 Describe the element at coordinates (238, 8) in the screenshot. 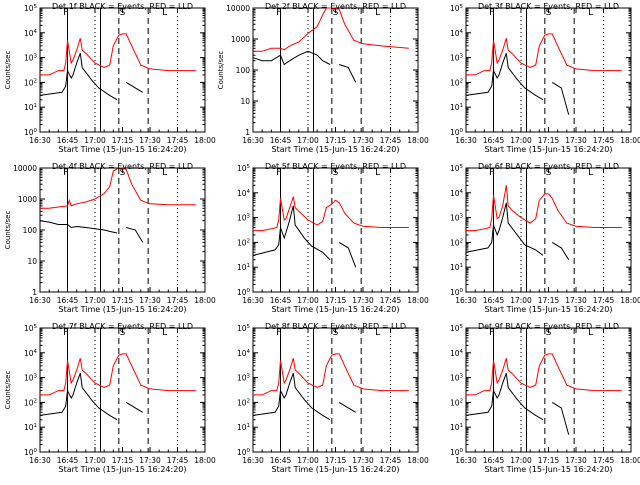

I see `y-tick-label: 10000` at that location.